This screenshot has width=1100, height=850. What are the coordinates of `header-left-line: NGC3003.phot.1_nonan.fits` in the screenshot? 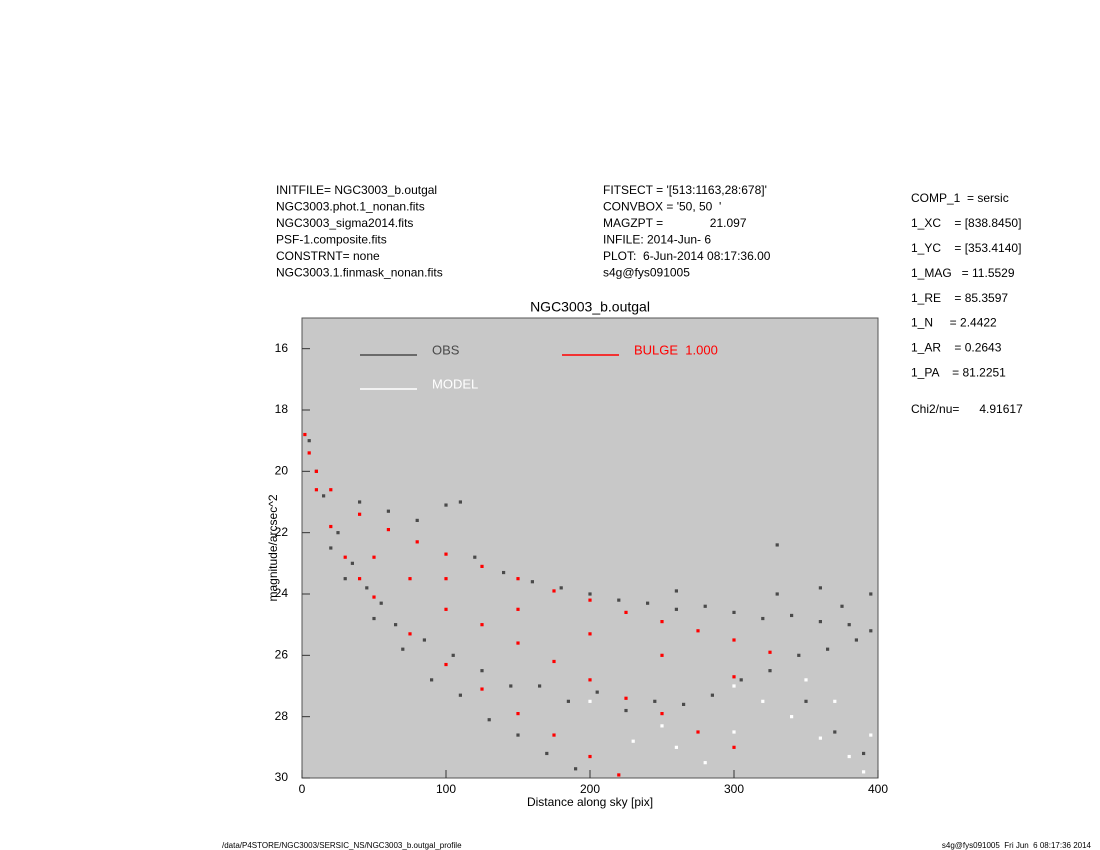 It's located at (350, 207).